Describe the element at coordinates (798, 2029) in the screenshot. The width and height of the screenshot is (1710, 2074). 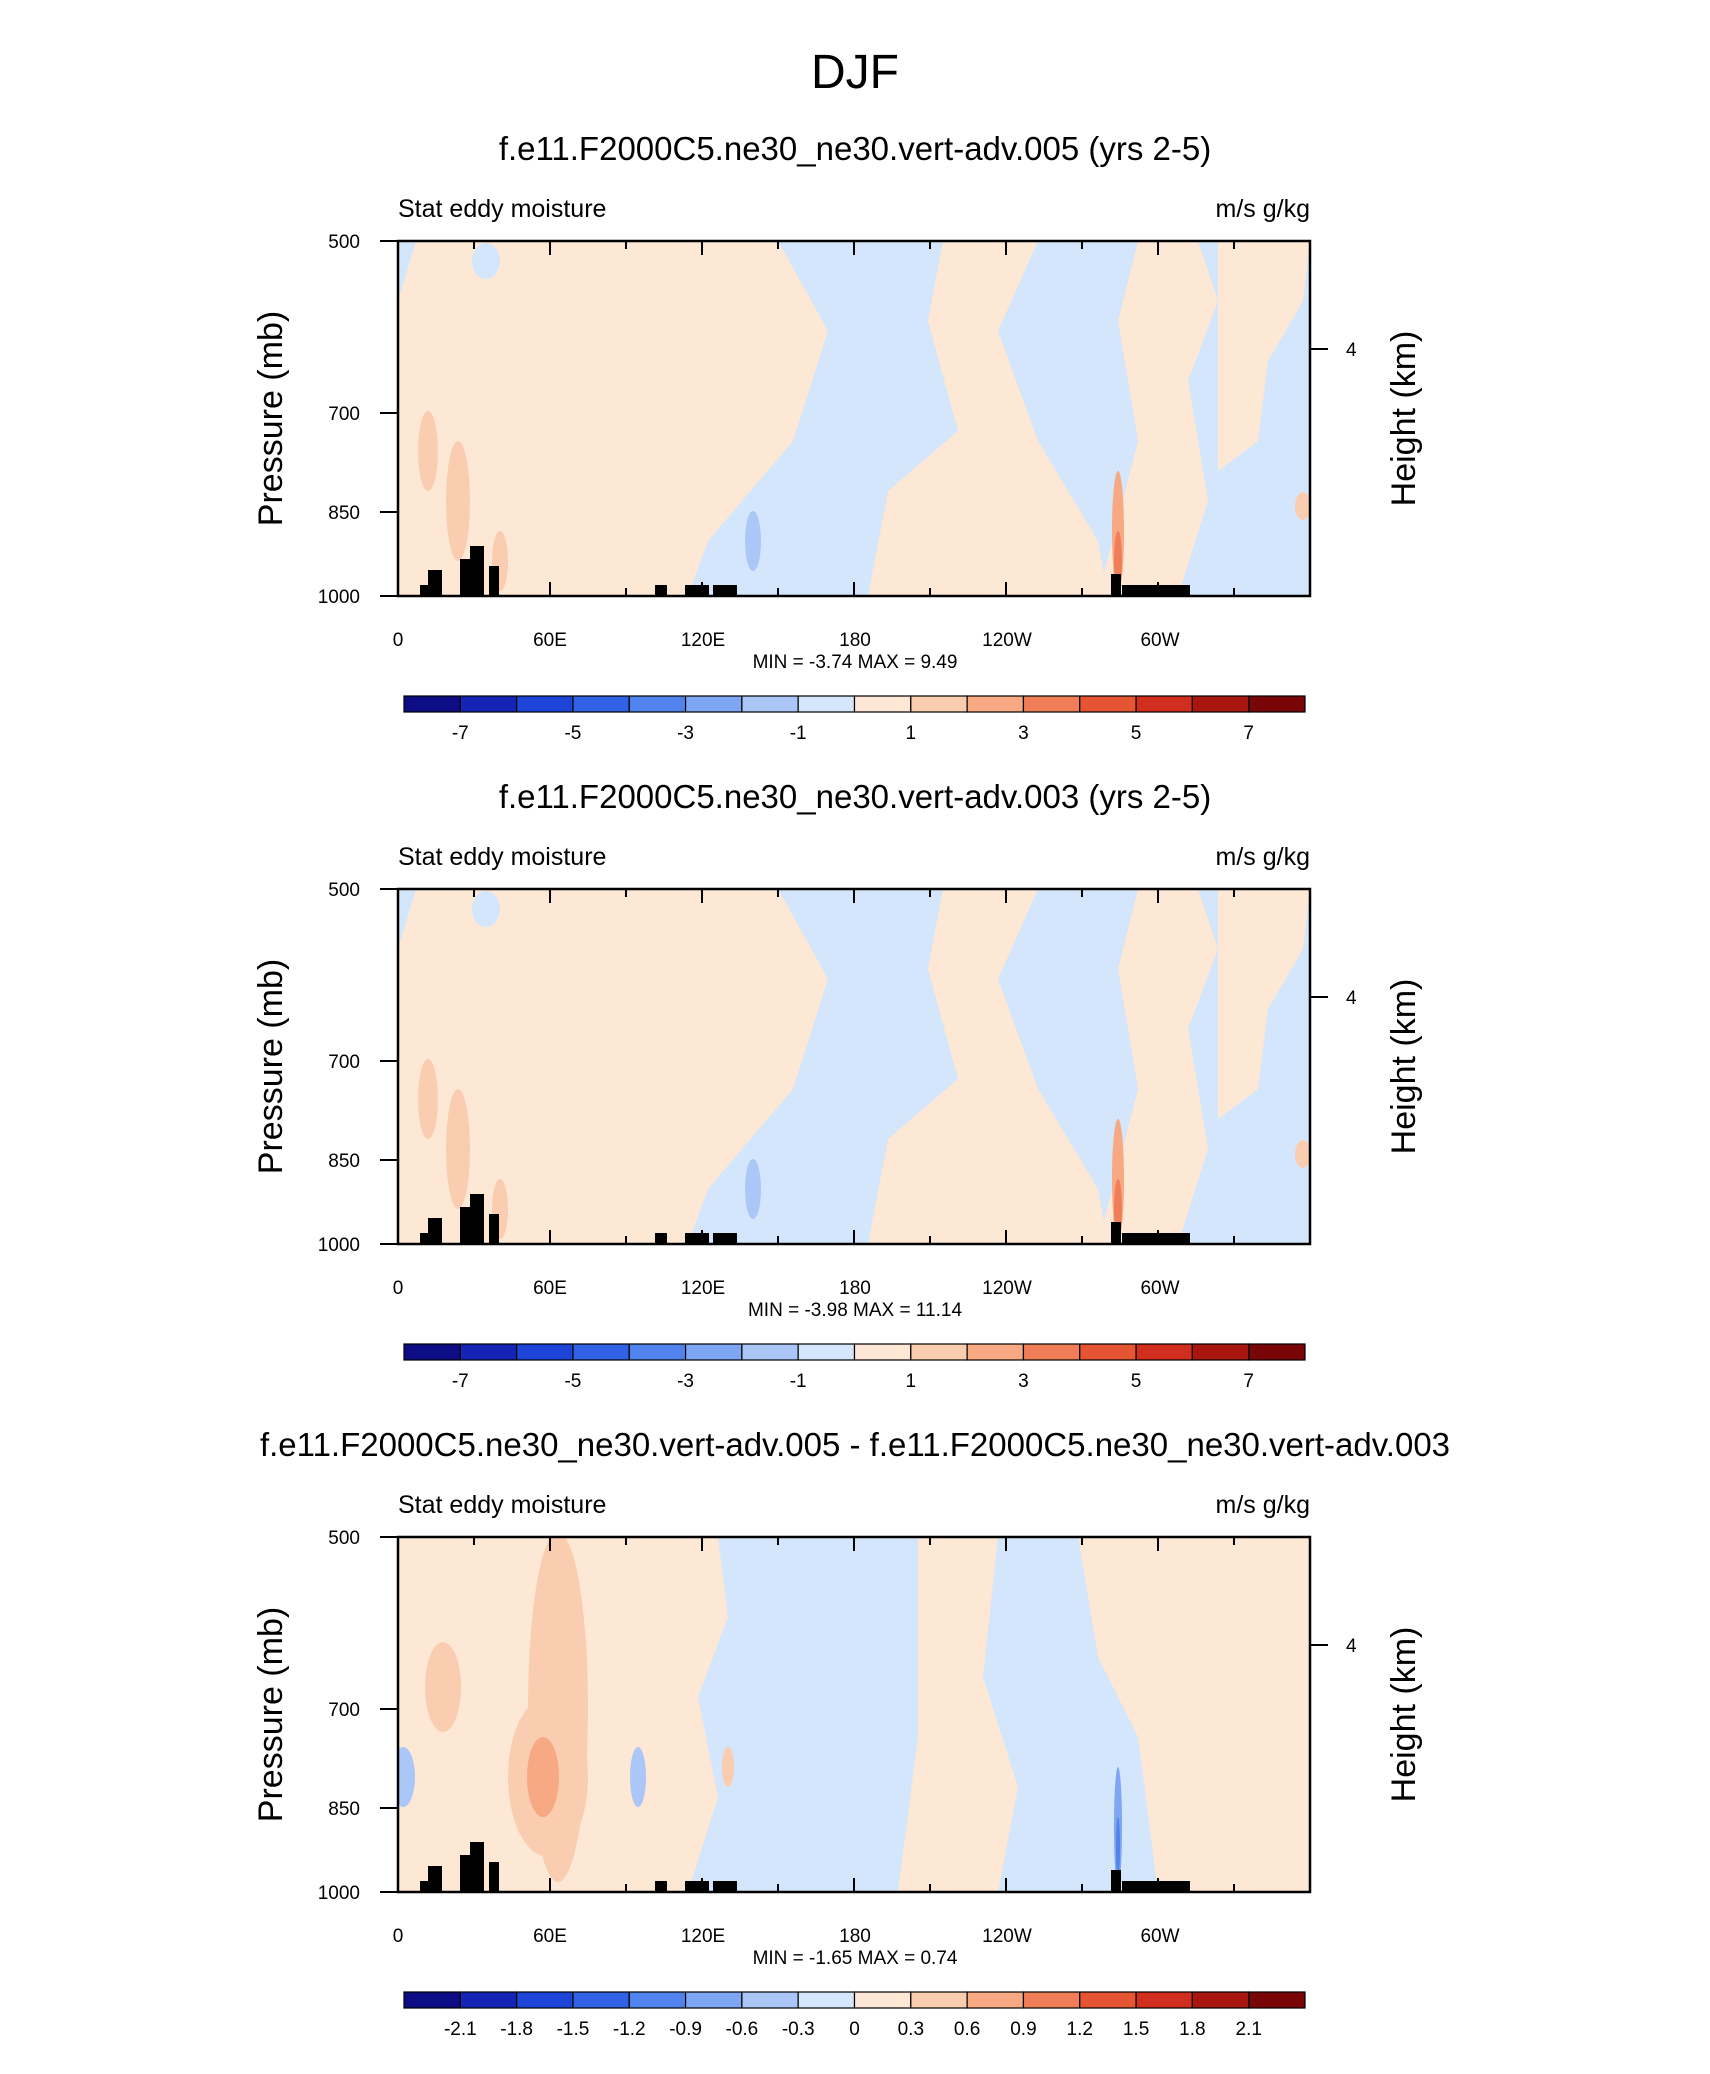
I see `colorbar-label: -0.3` at that location.